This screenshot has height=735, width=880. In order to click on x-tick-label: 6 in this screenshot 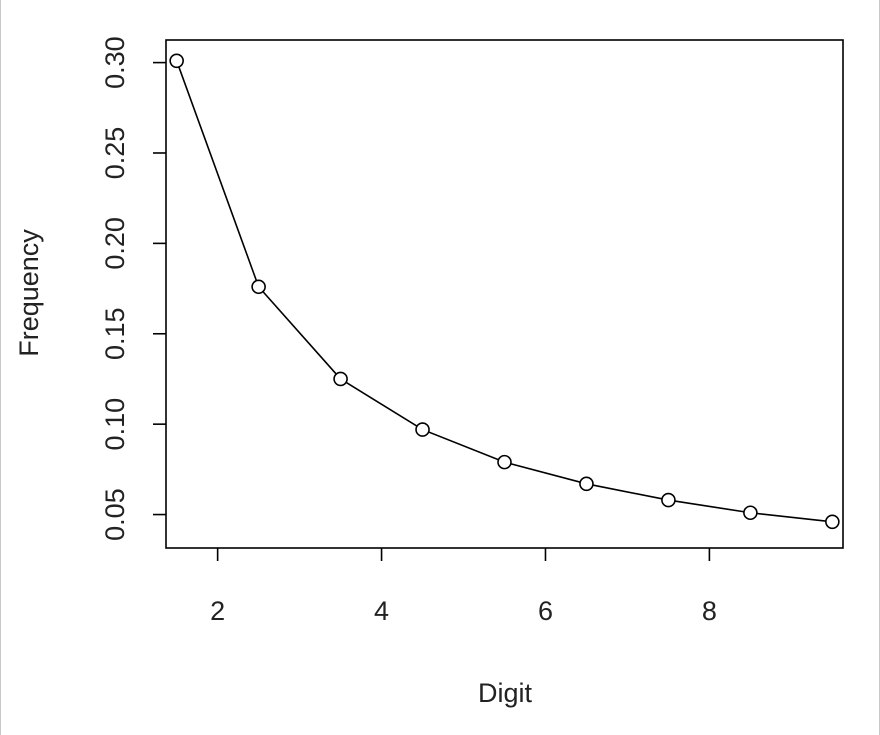, I will do `click(545, 611)`.